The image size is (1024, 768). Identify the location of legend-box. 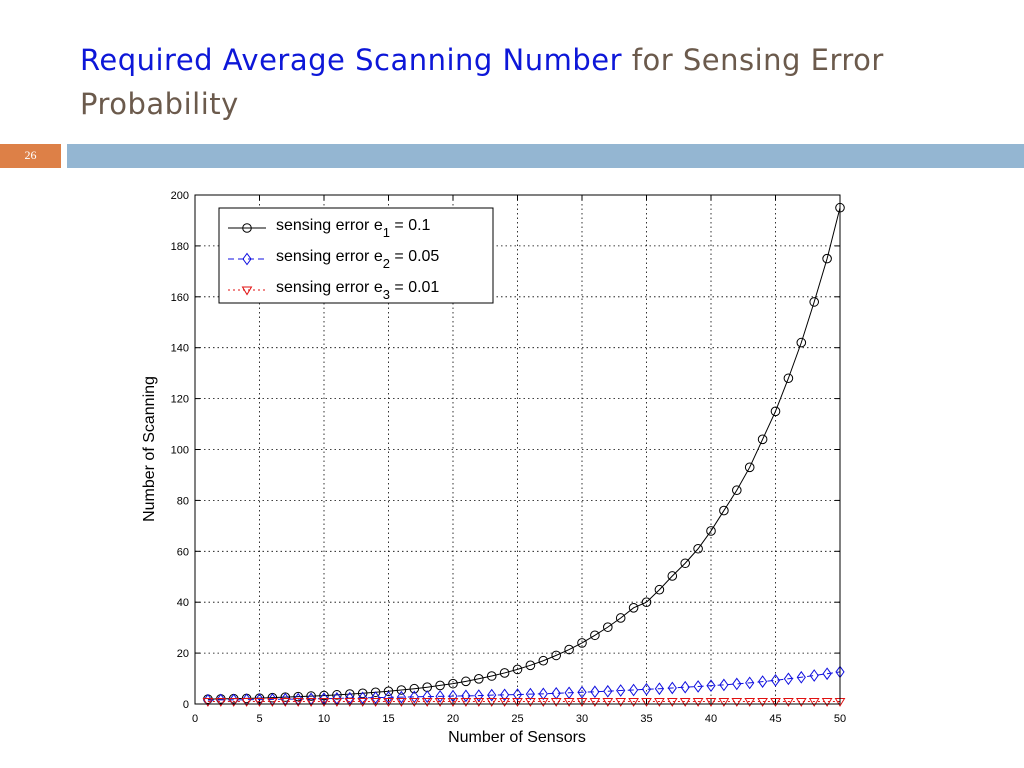
(356, 255).